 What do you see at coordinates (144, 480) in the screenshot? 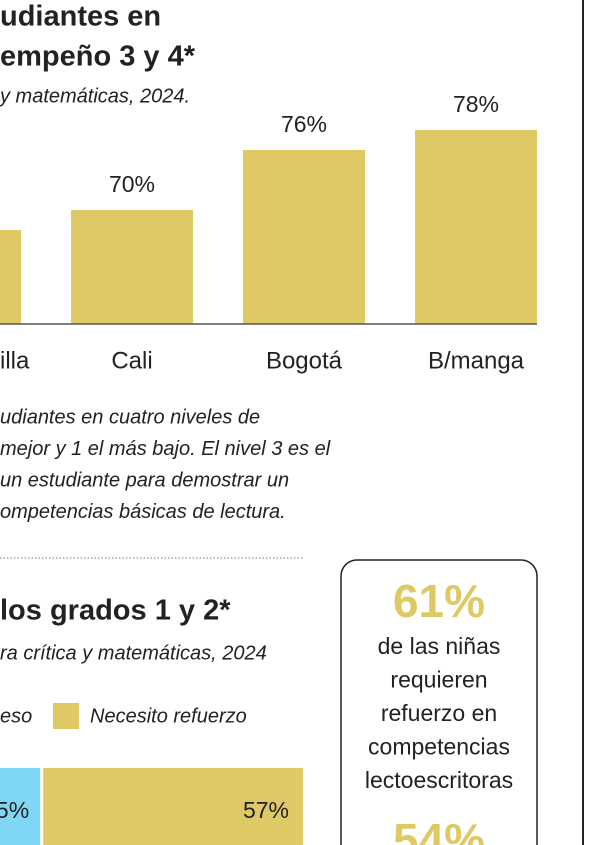
I see `note: un estudiante para demostrar un` at bounding box center [144, 480].